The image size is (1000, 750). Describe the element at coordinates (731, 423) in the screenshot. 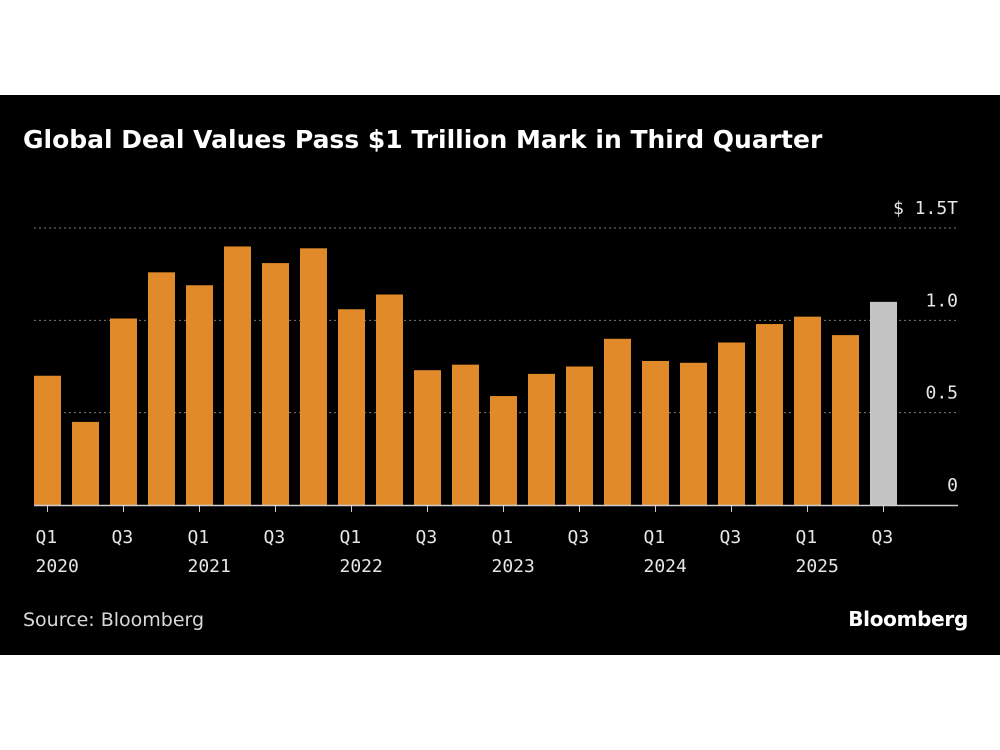

I see `bar-q3-2024` at that location.